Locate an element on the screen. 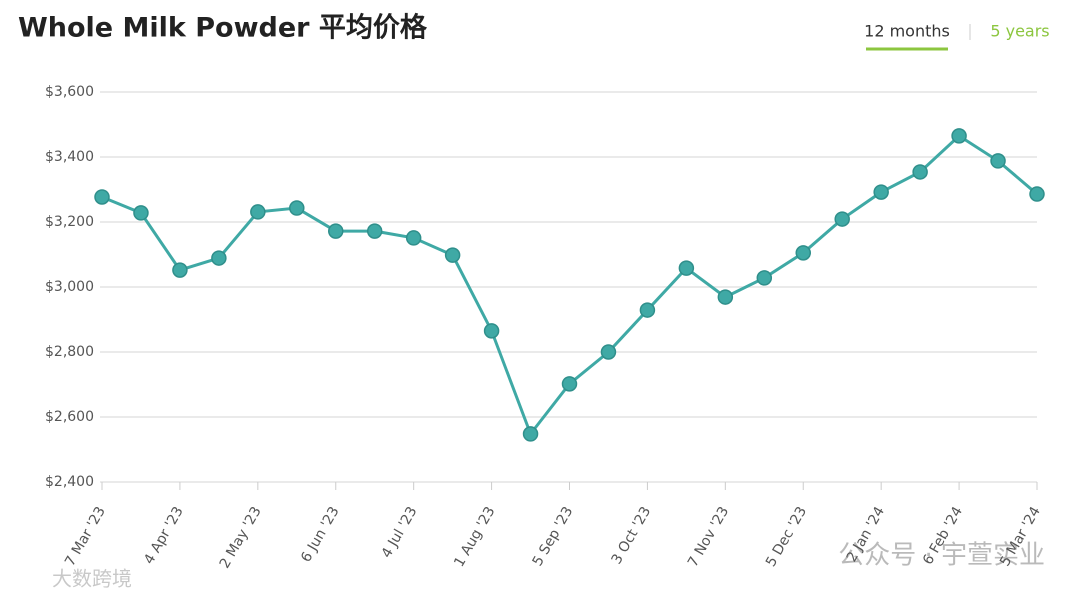 This screenshot has width=1080, height=601. y-tick-label: $3,600 is located at coordinates (69, 92).